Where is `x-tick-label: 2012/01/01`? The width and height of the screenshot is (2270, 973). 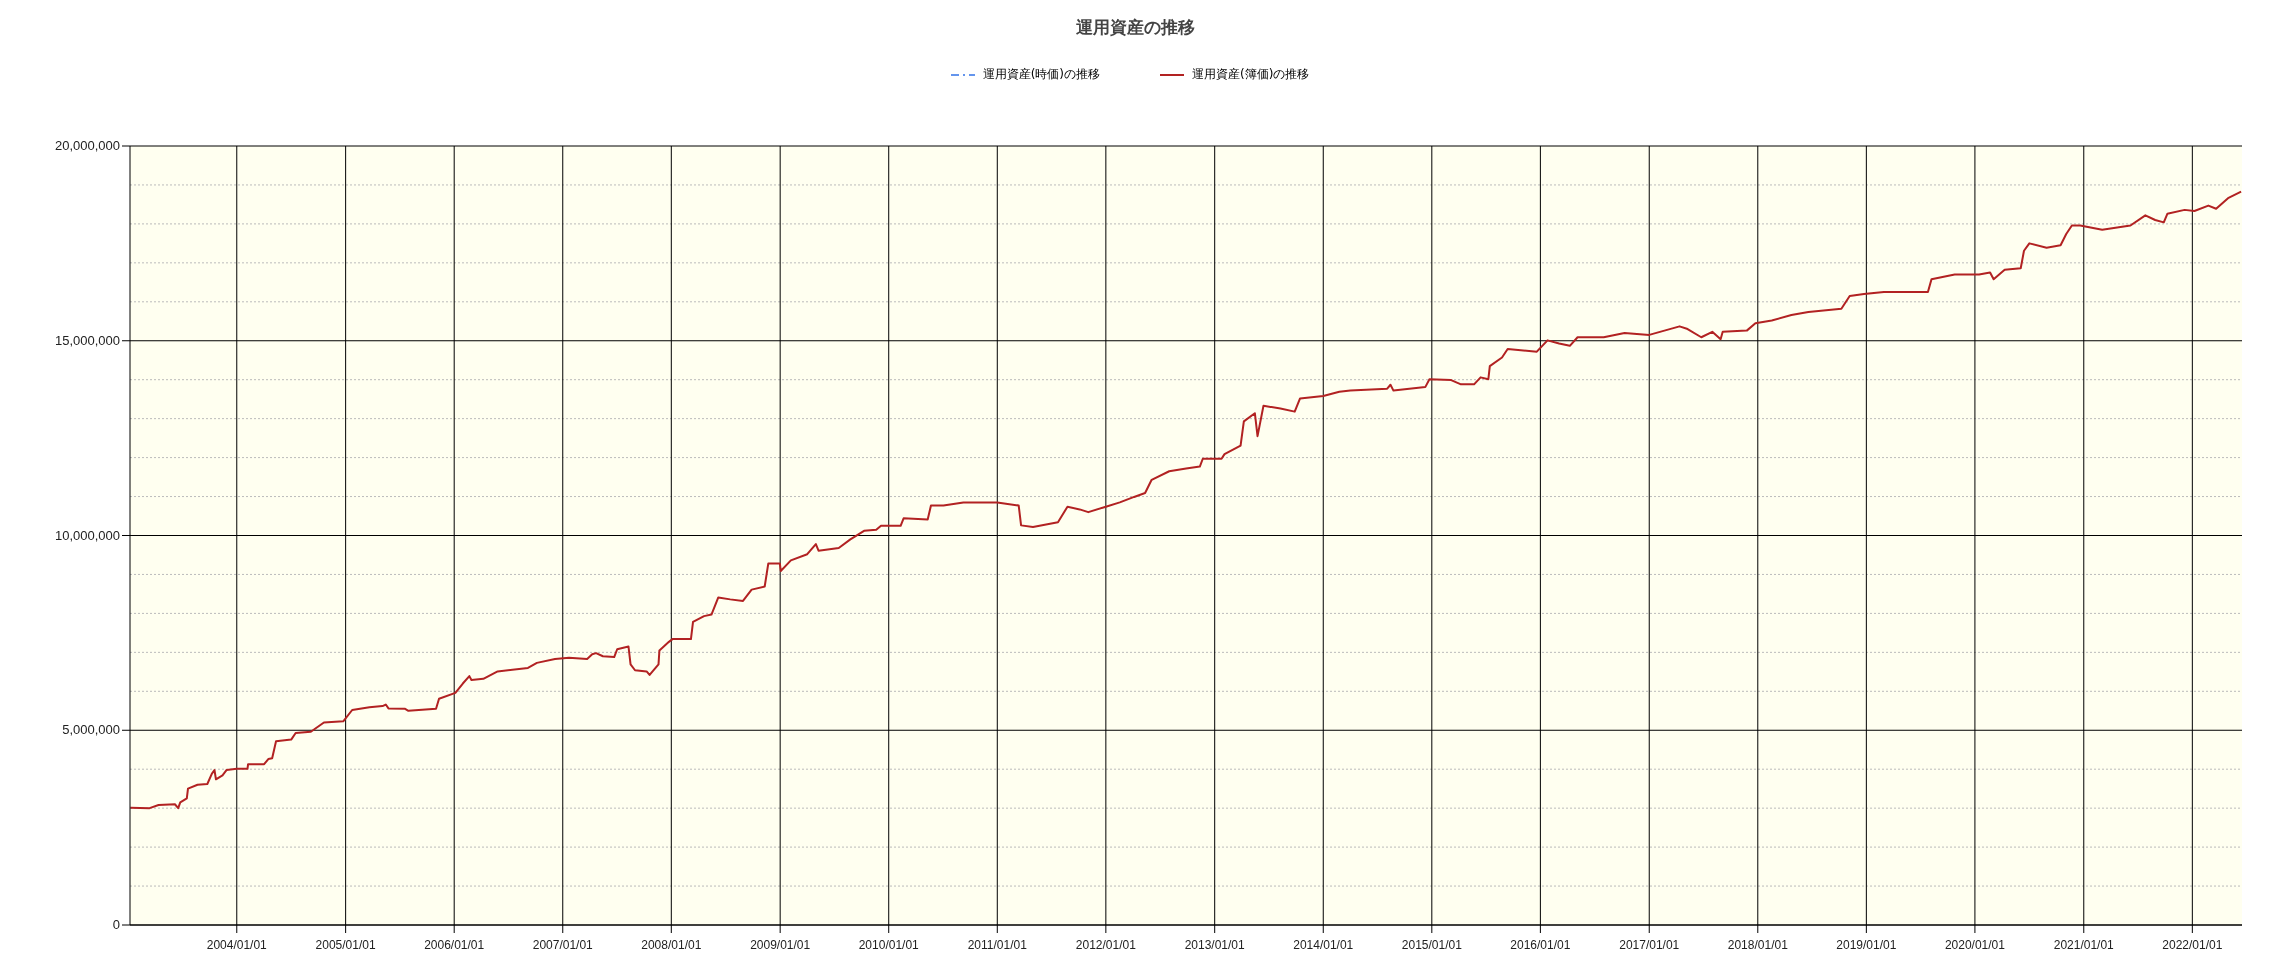
x-tick-label: 2012/01/01 is located at coordinates (1106, 945).